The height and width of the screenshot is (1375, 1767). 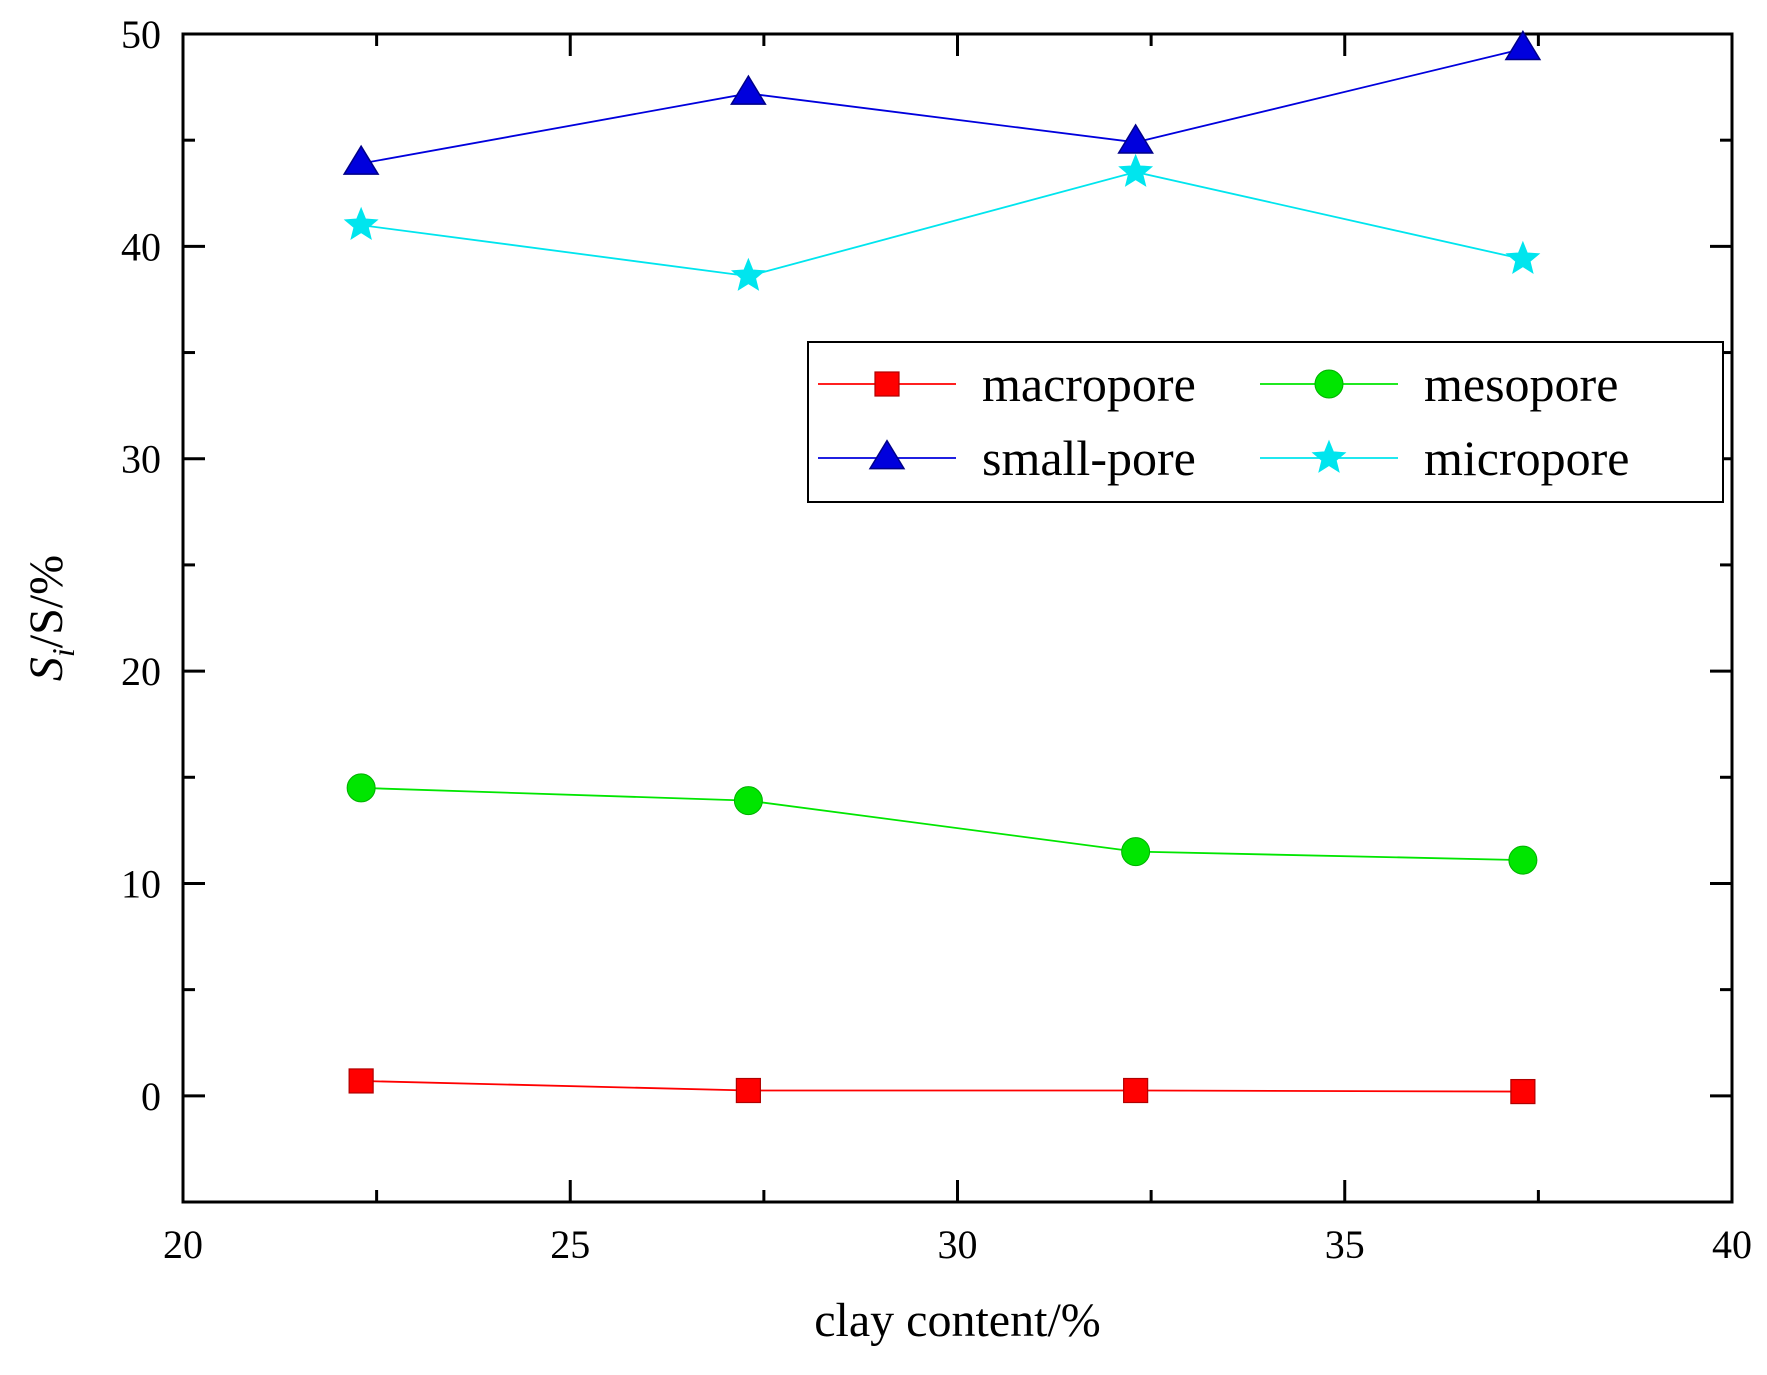 I want to click on y-tick-label: 40, so click(x=141, y=246).